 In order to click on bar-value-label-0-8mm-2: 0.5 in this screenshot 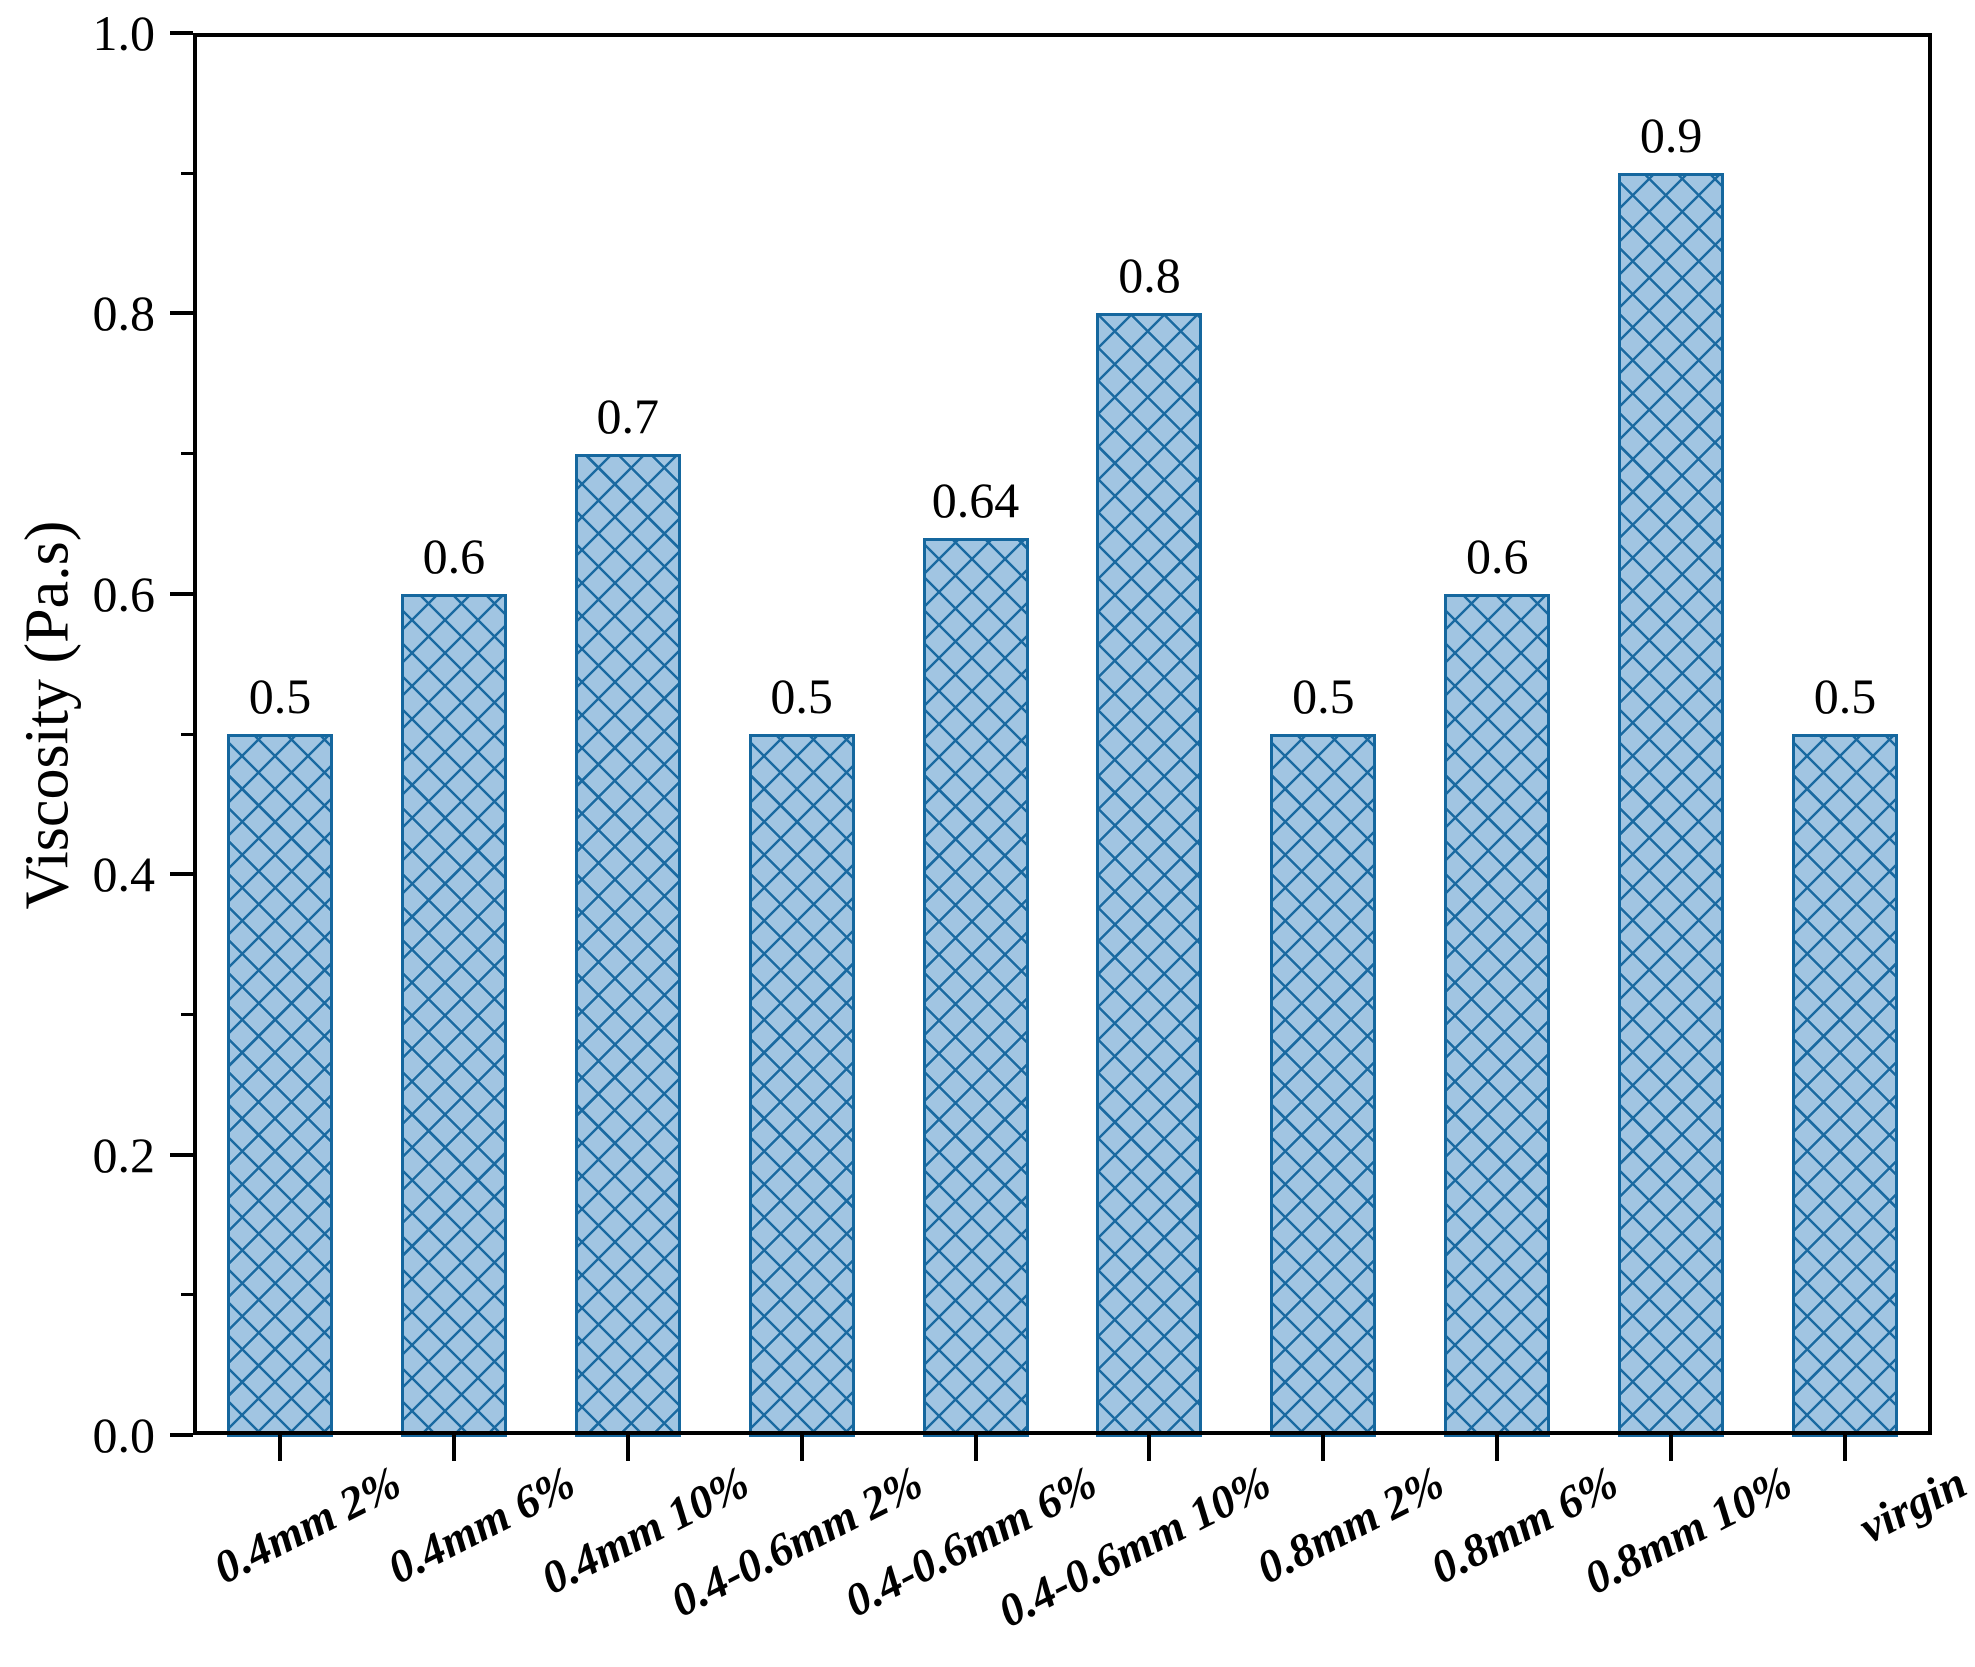, I will do `click(1323, 696)`.